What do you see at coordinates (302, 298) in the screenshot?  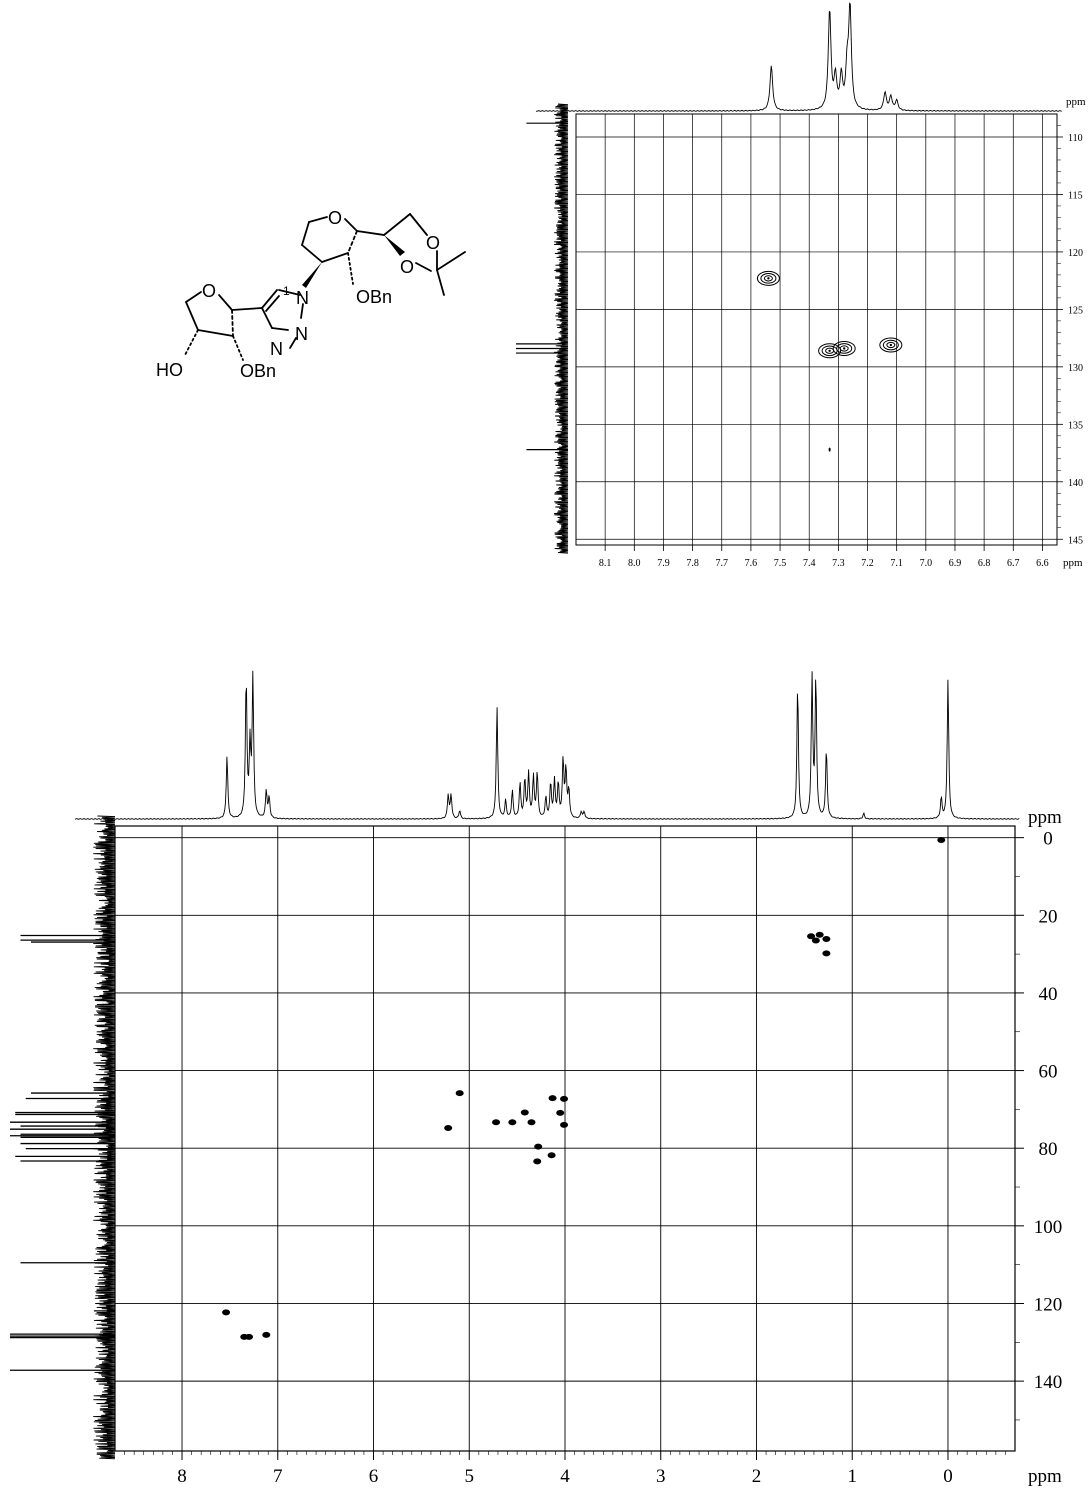 I see `triazole-n1: N` at bounding box center [302, 298].